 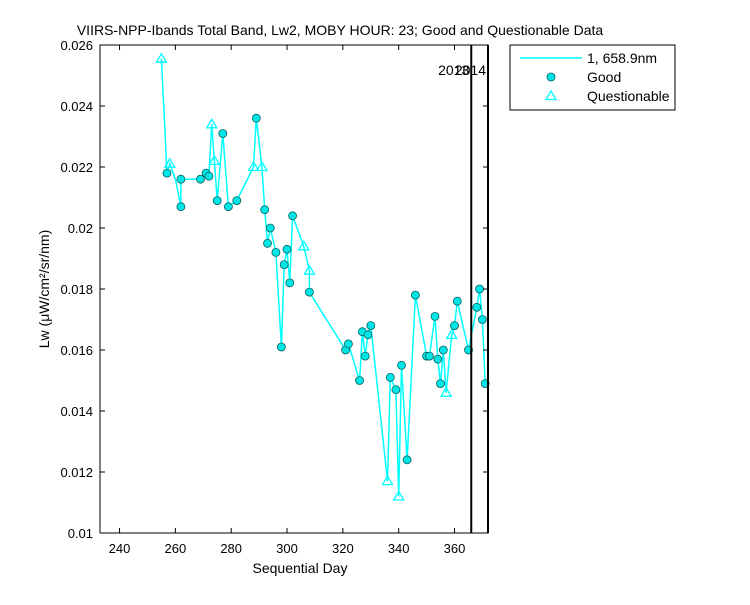 I want to click on x-axis-label: Sequential Day, so click(x=300, y=568).